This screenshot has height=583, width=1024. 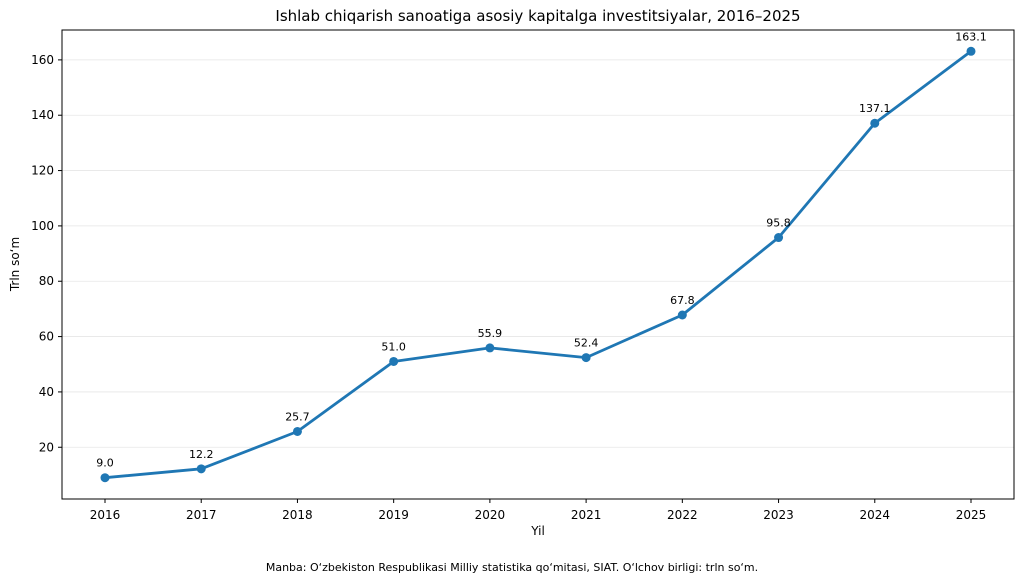 What do you see at coordinates (537, 531) in the screenshot?
I see `x-axis-label: Yil` at bounding box center [537, 531].